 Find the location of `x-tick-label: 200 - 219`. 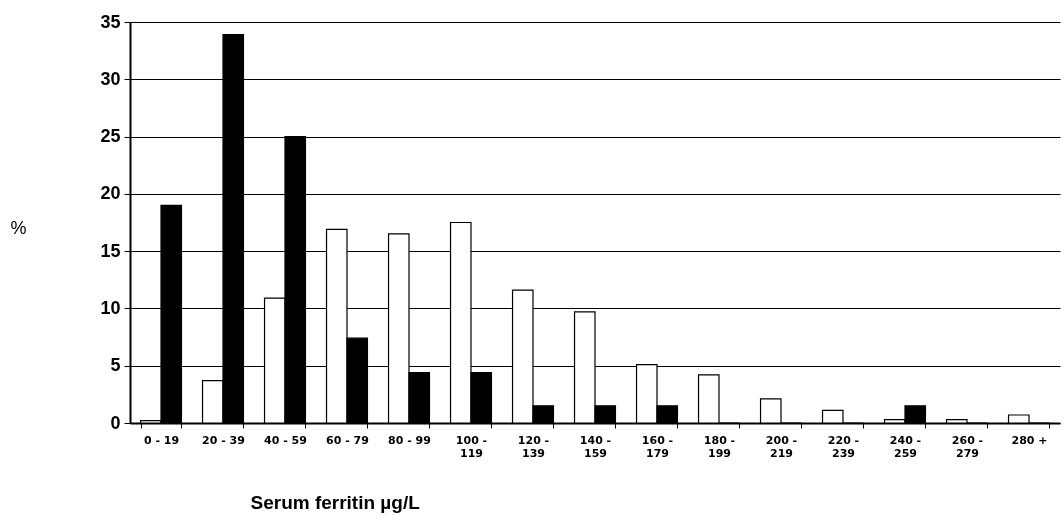

x-tick-label: 200 - 219 is located at coordinates (781, 446).